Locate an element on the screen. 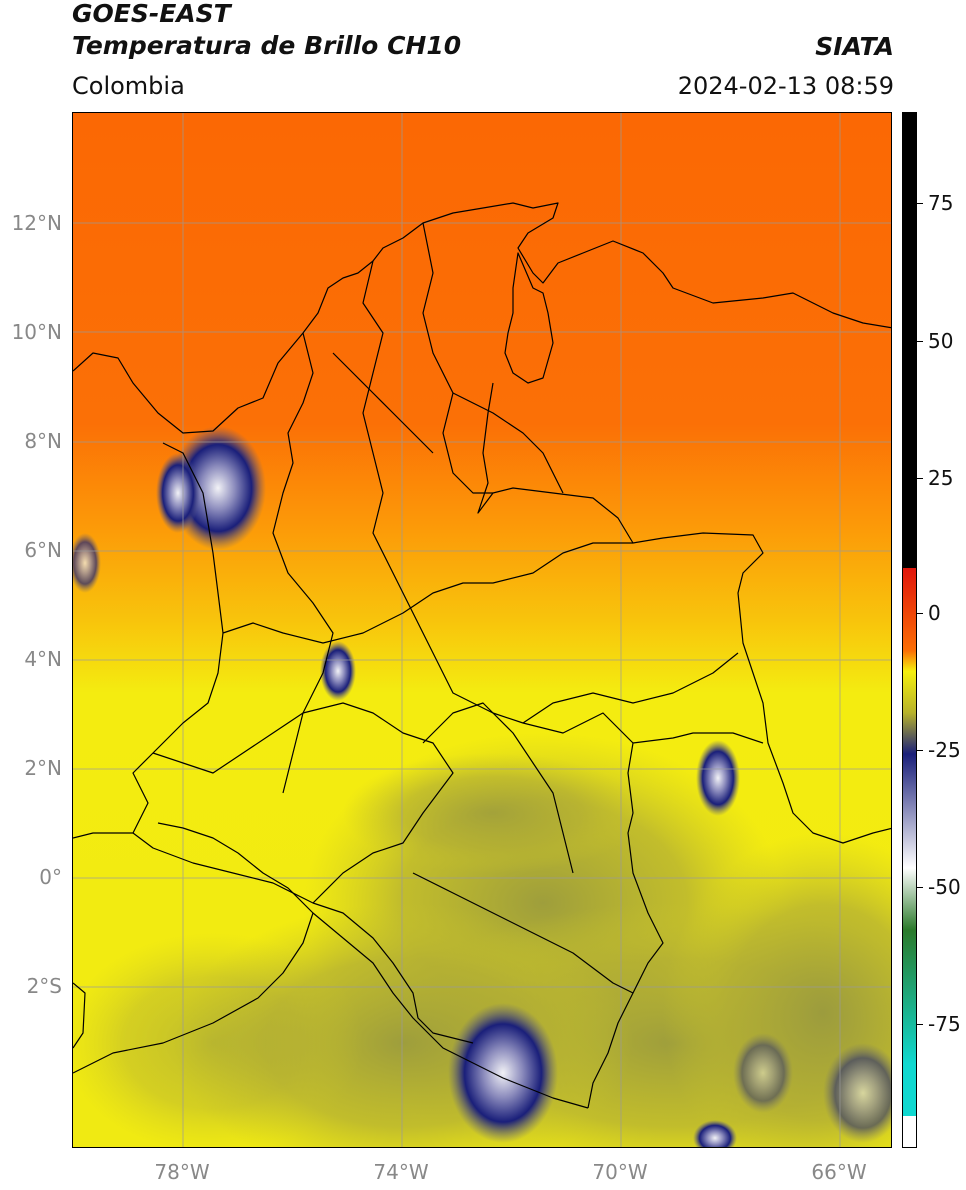 The image size is (966, 1190). lat-label-2n: 2°N is located at coordinates (43, 768).